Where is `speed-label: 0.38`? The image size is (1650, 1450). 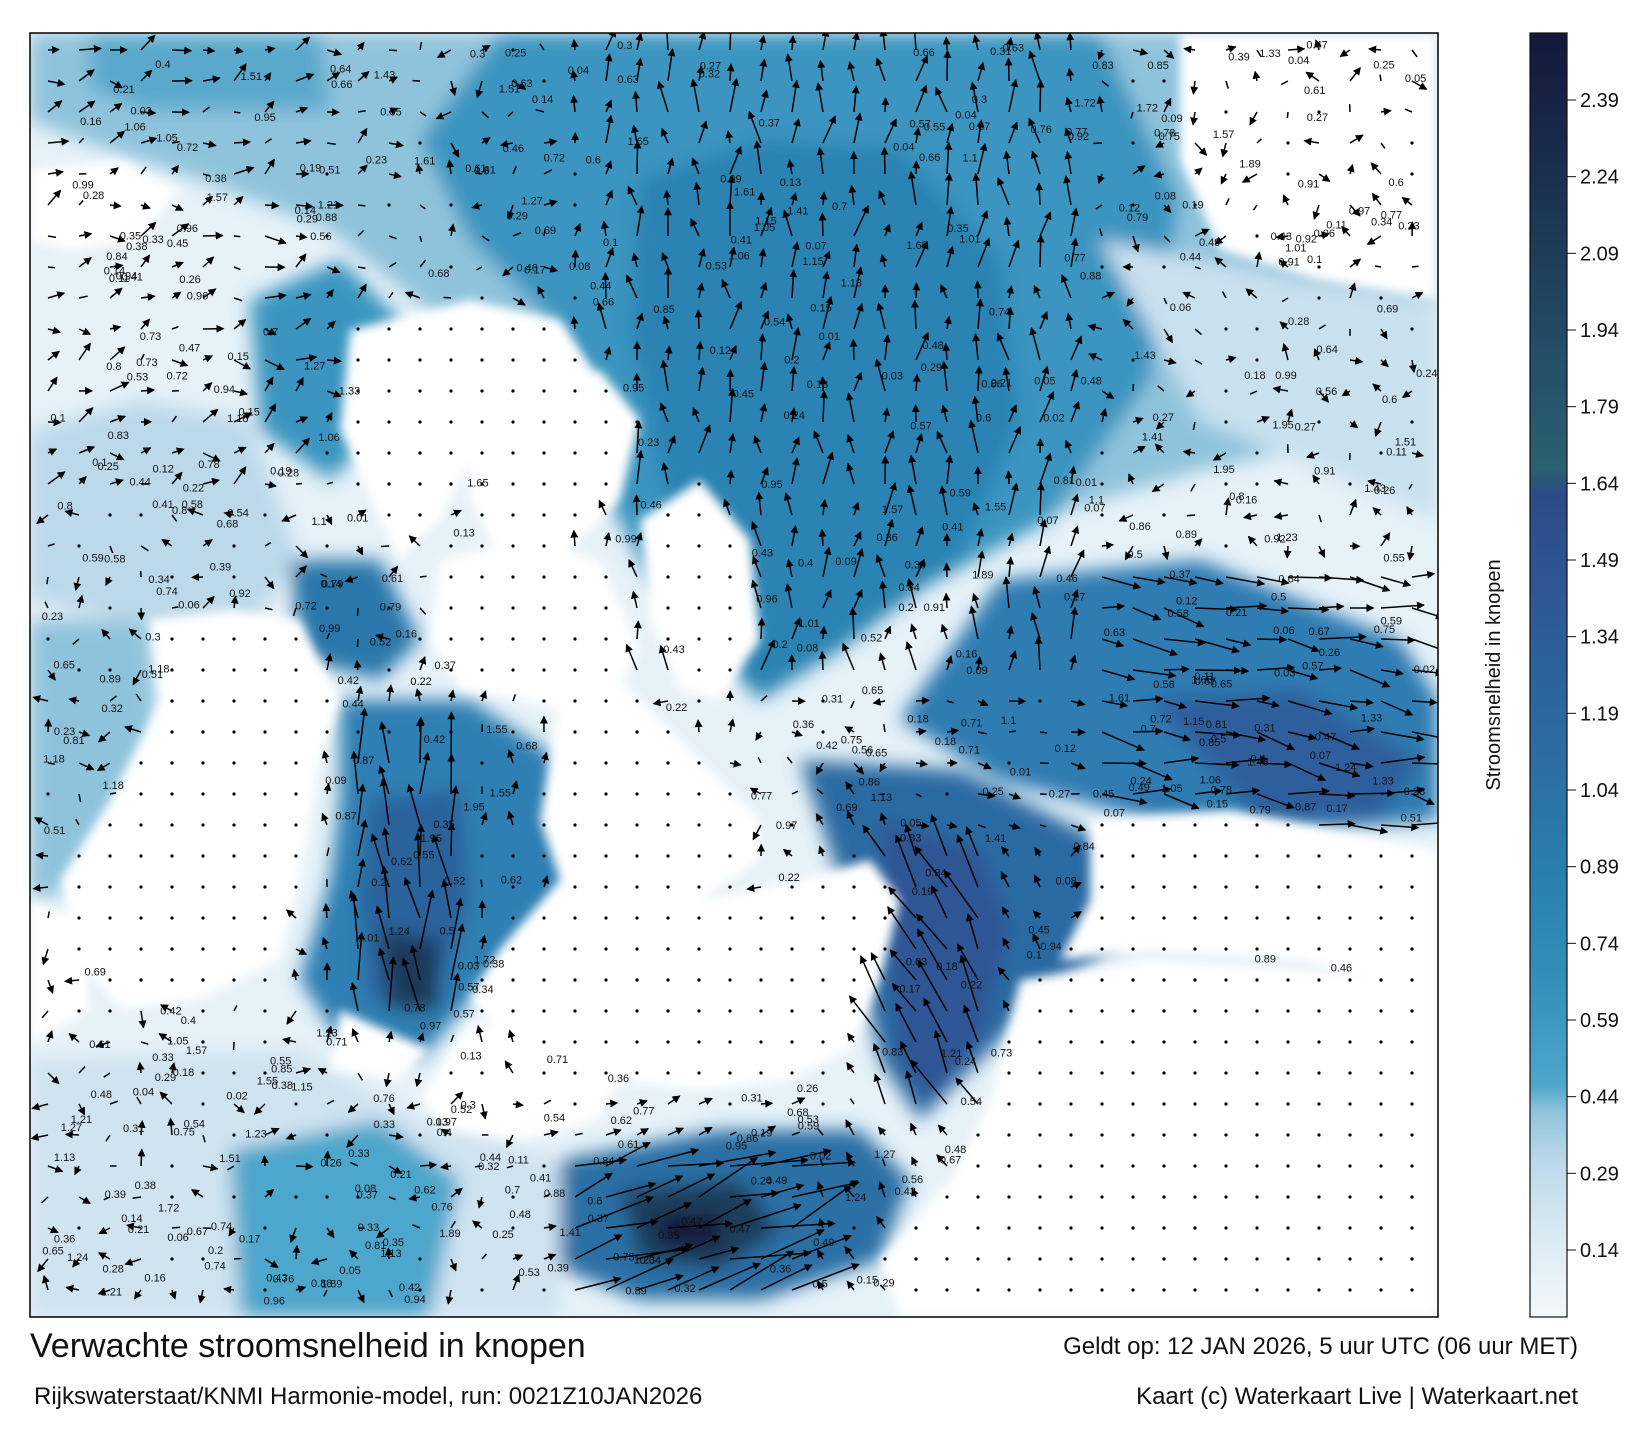
speed-label: 0.38 is located at coordinates (215, 179).